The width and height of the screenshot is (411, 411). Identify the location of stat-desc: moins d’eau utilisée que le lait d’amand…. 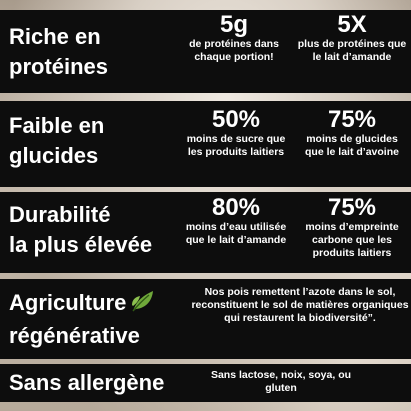
(236, 233).